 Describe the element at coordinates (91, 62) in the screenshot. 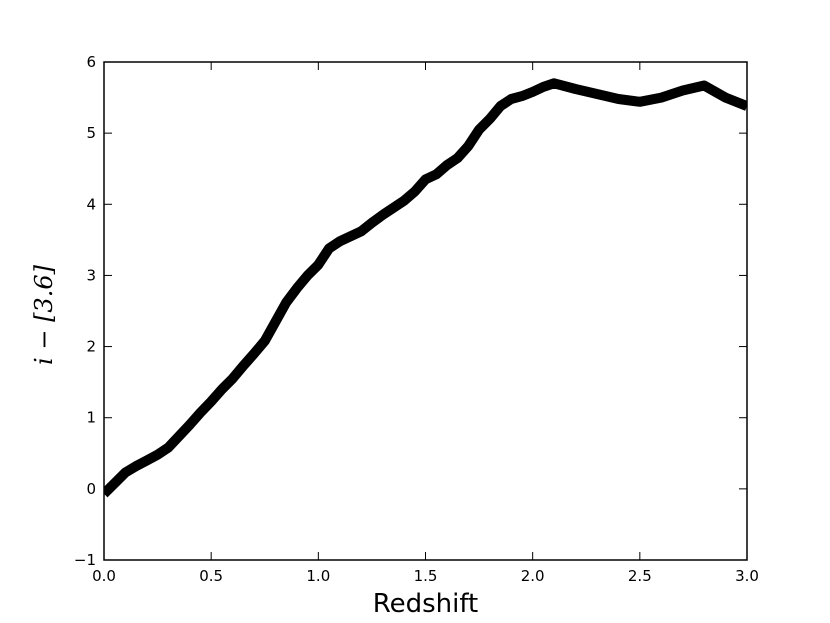

I see `y-tick-label: 6` at that location.